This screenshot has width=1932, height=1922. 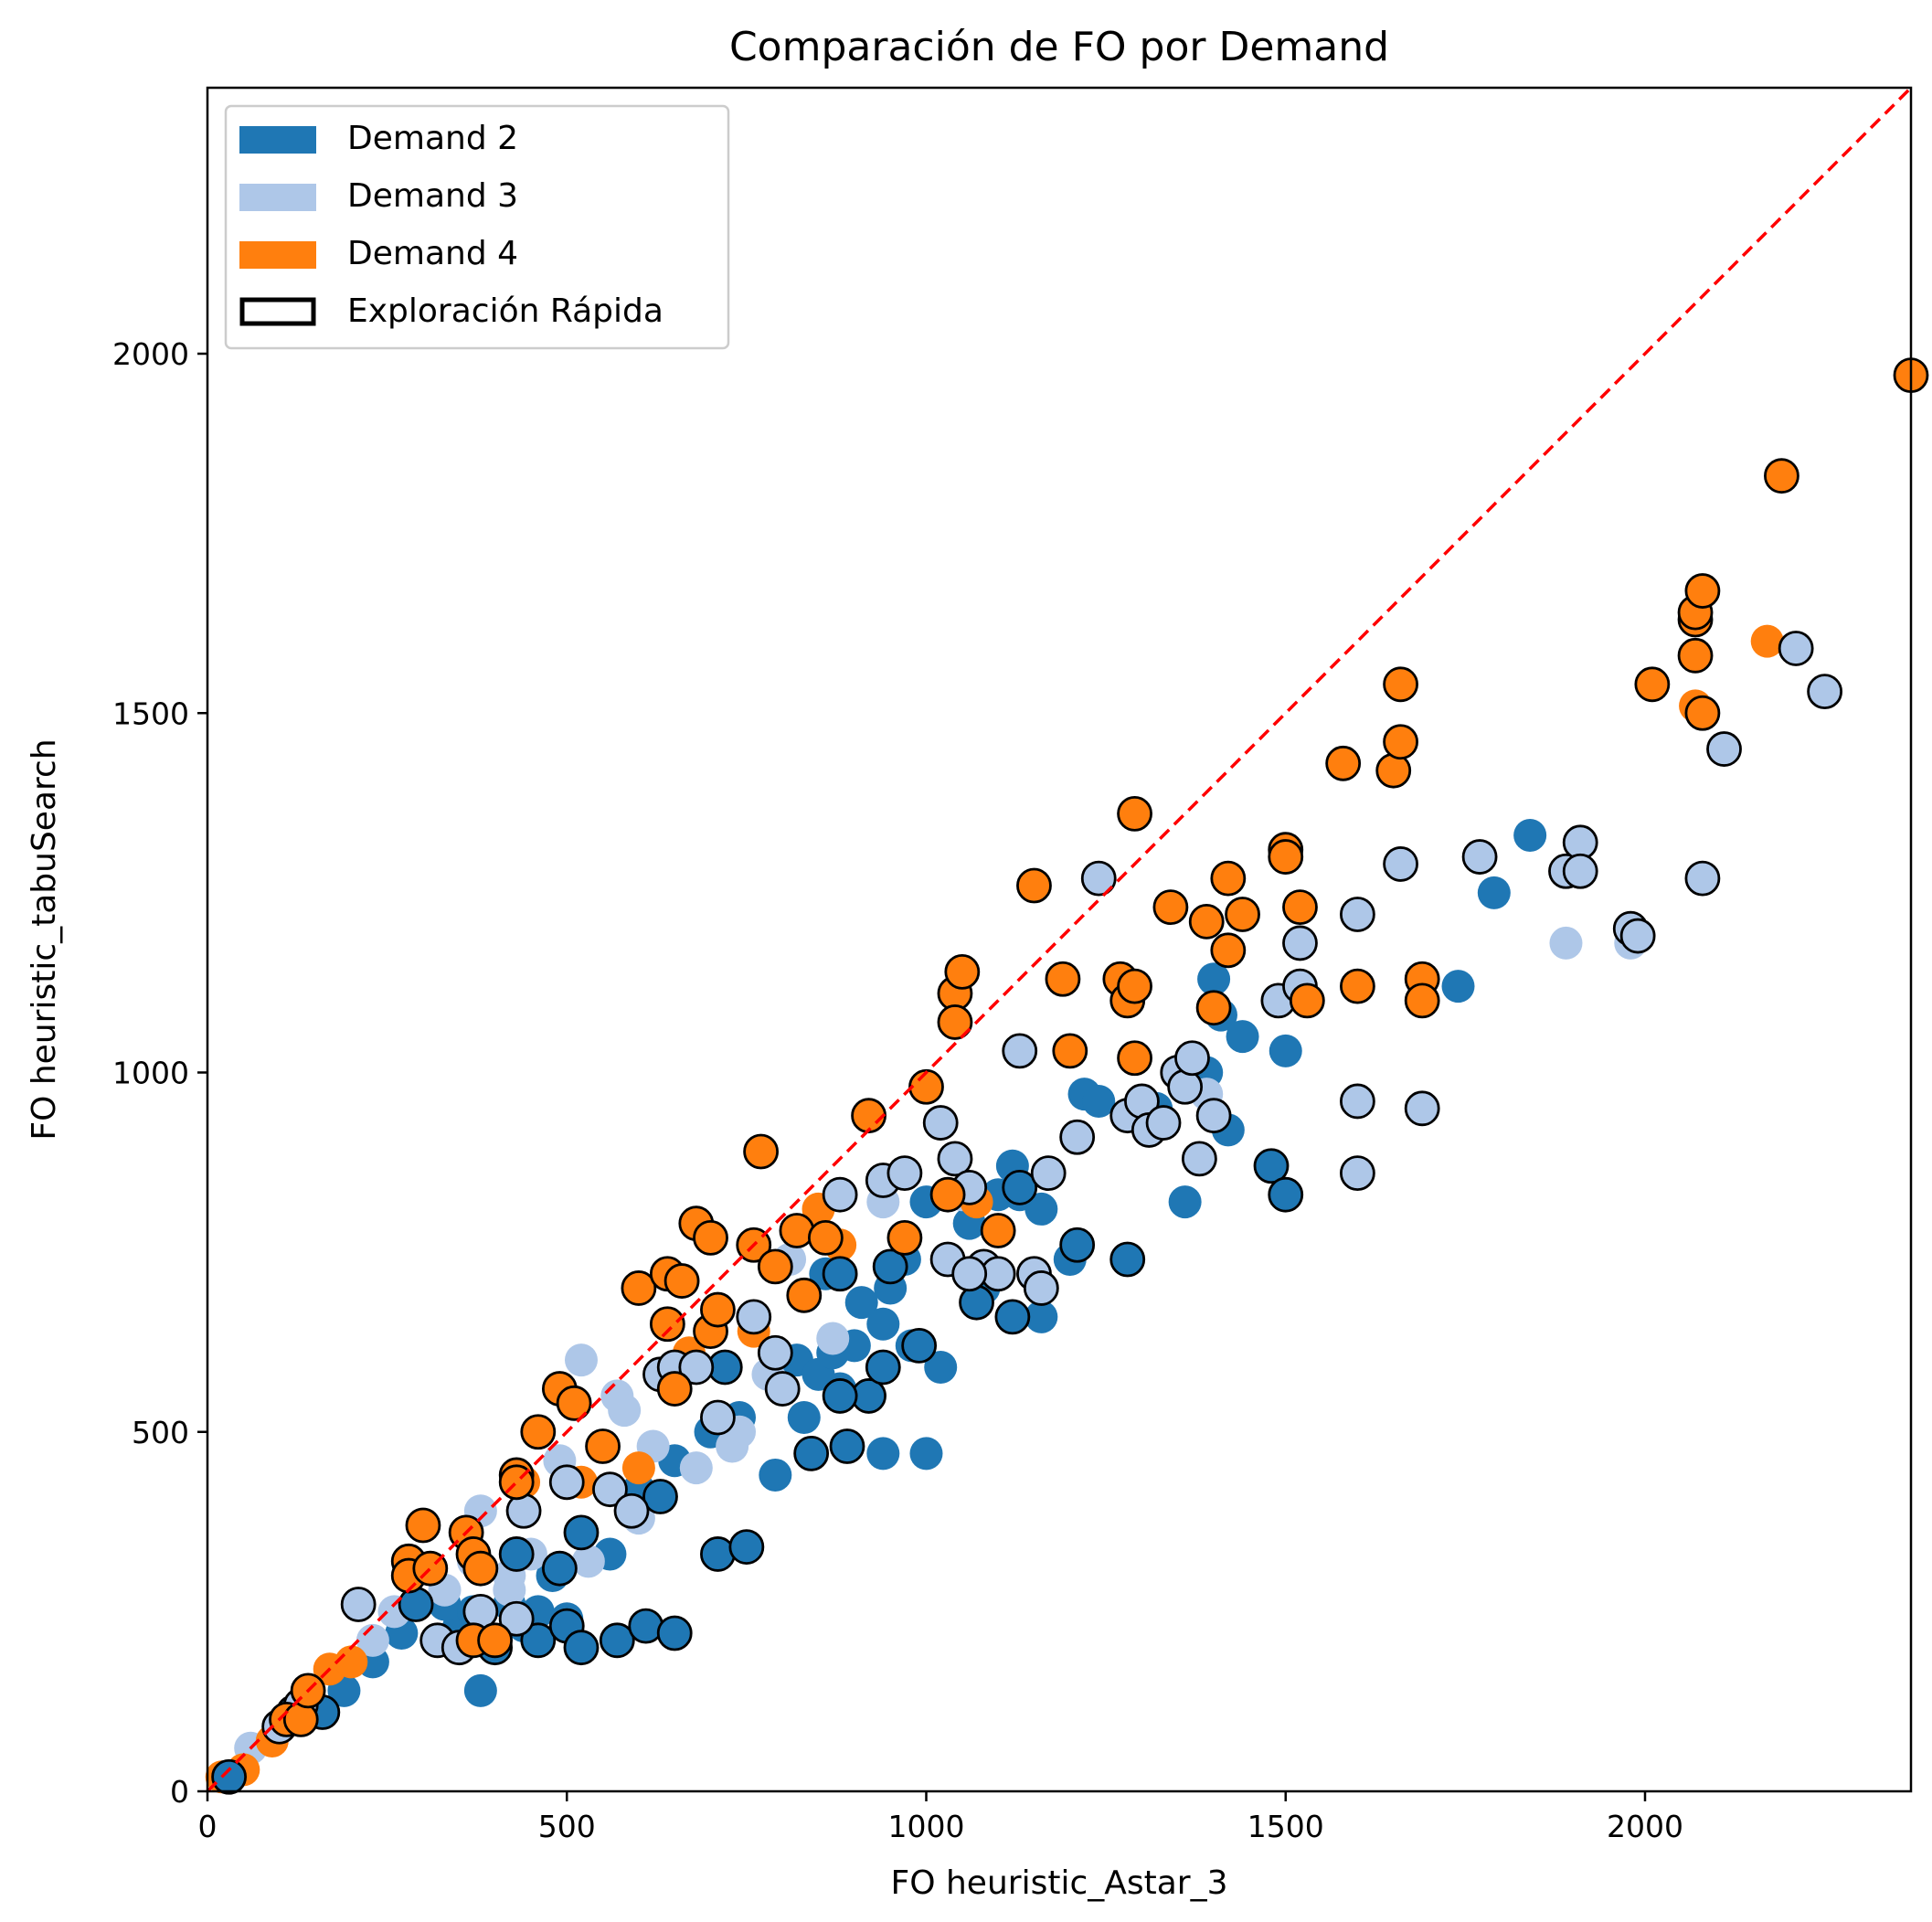 I want to click on legend-label-demand-2: Demand 2, so click(x=432, y=138).